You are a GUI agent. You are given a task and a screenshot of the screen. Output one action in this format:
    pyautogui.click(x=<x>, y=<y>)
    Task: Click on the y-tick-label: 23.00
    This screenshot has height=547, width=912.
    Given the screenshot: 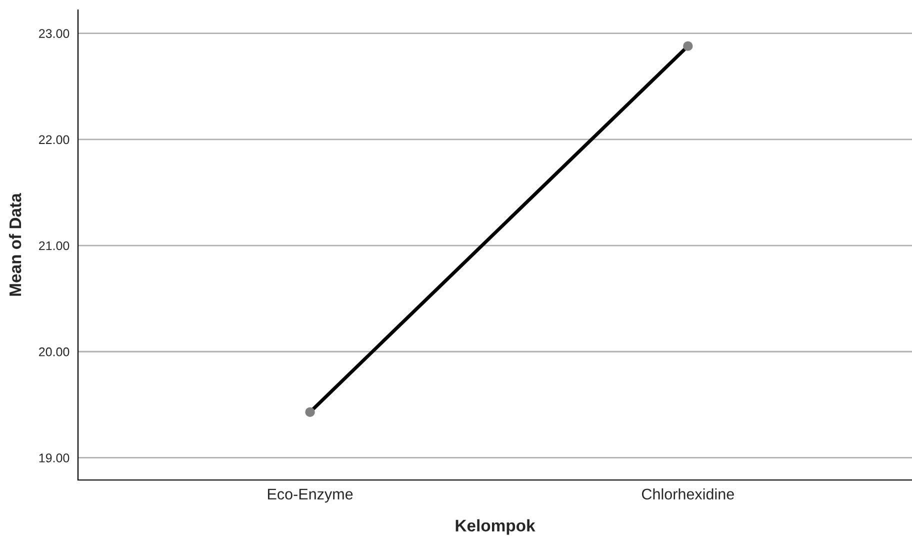 What is the action you would take?
    pyautogui.click(x=54, y=33)
    